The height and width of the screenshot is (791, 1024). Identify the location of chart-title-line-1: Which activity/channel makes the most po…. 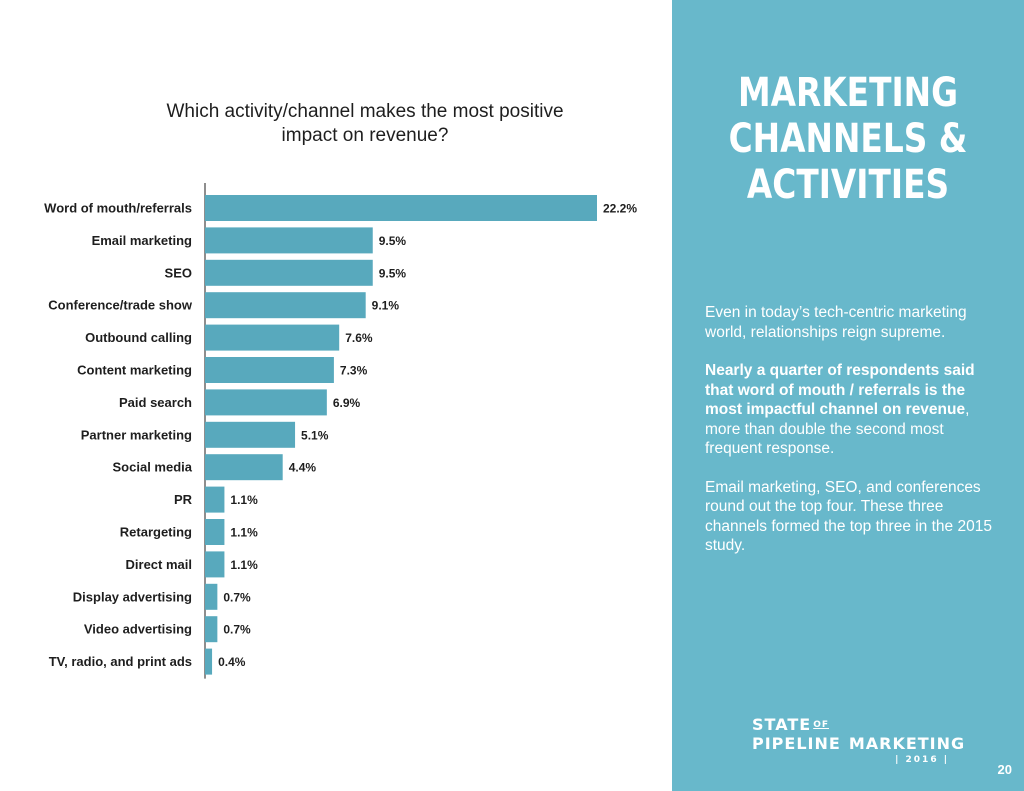
(365, 111).